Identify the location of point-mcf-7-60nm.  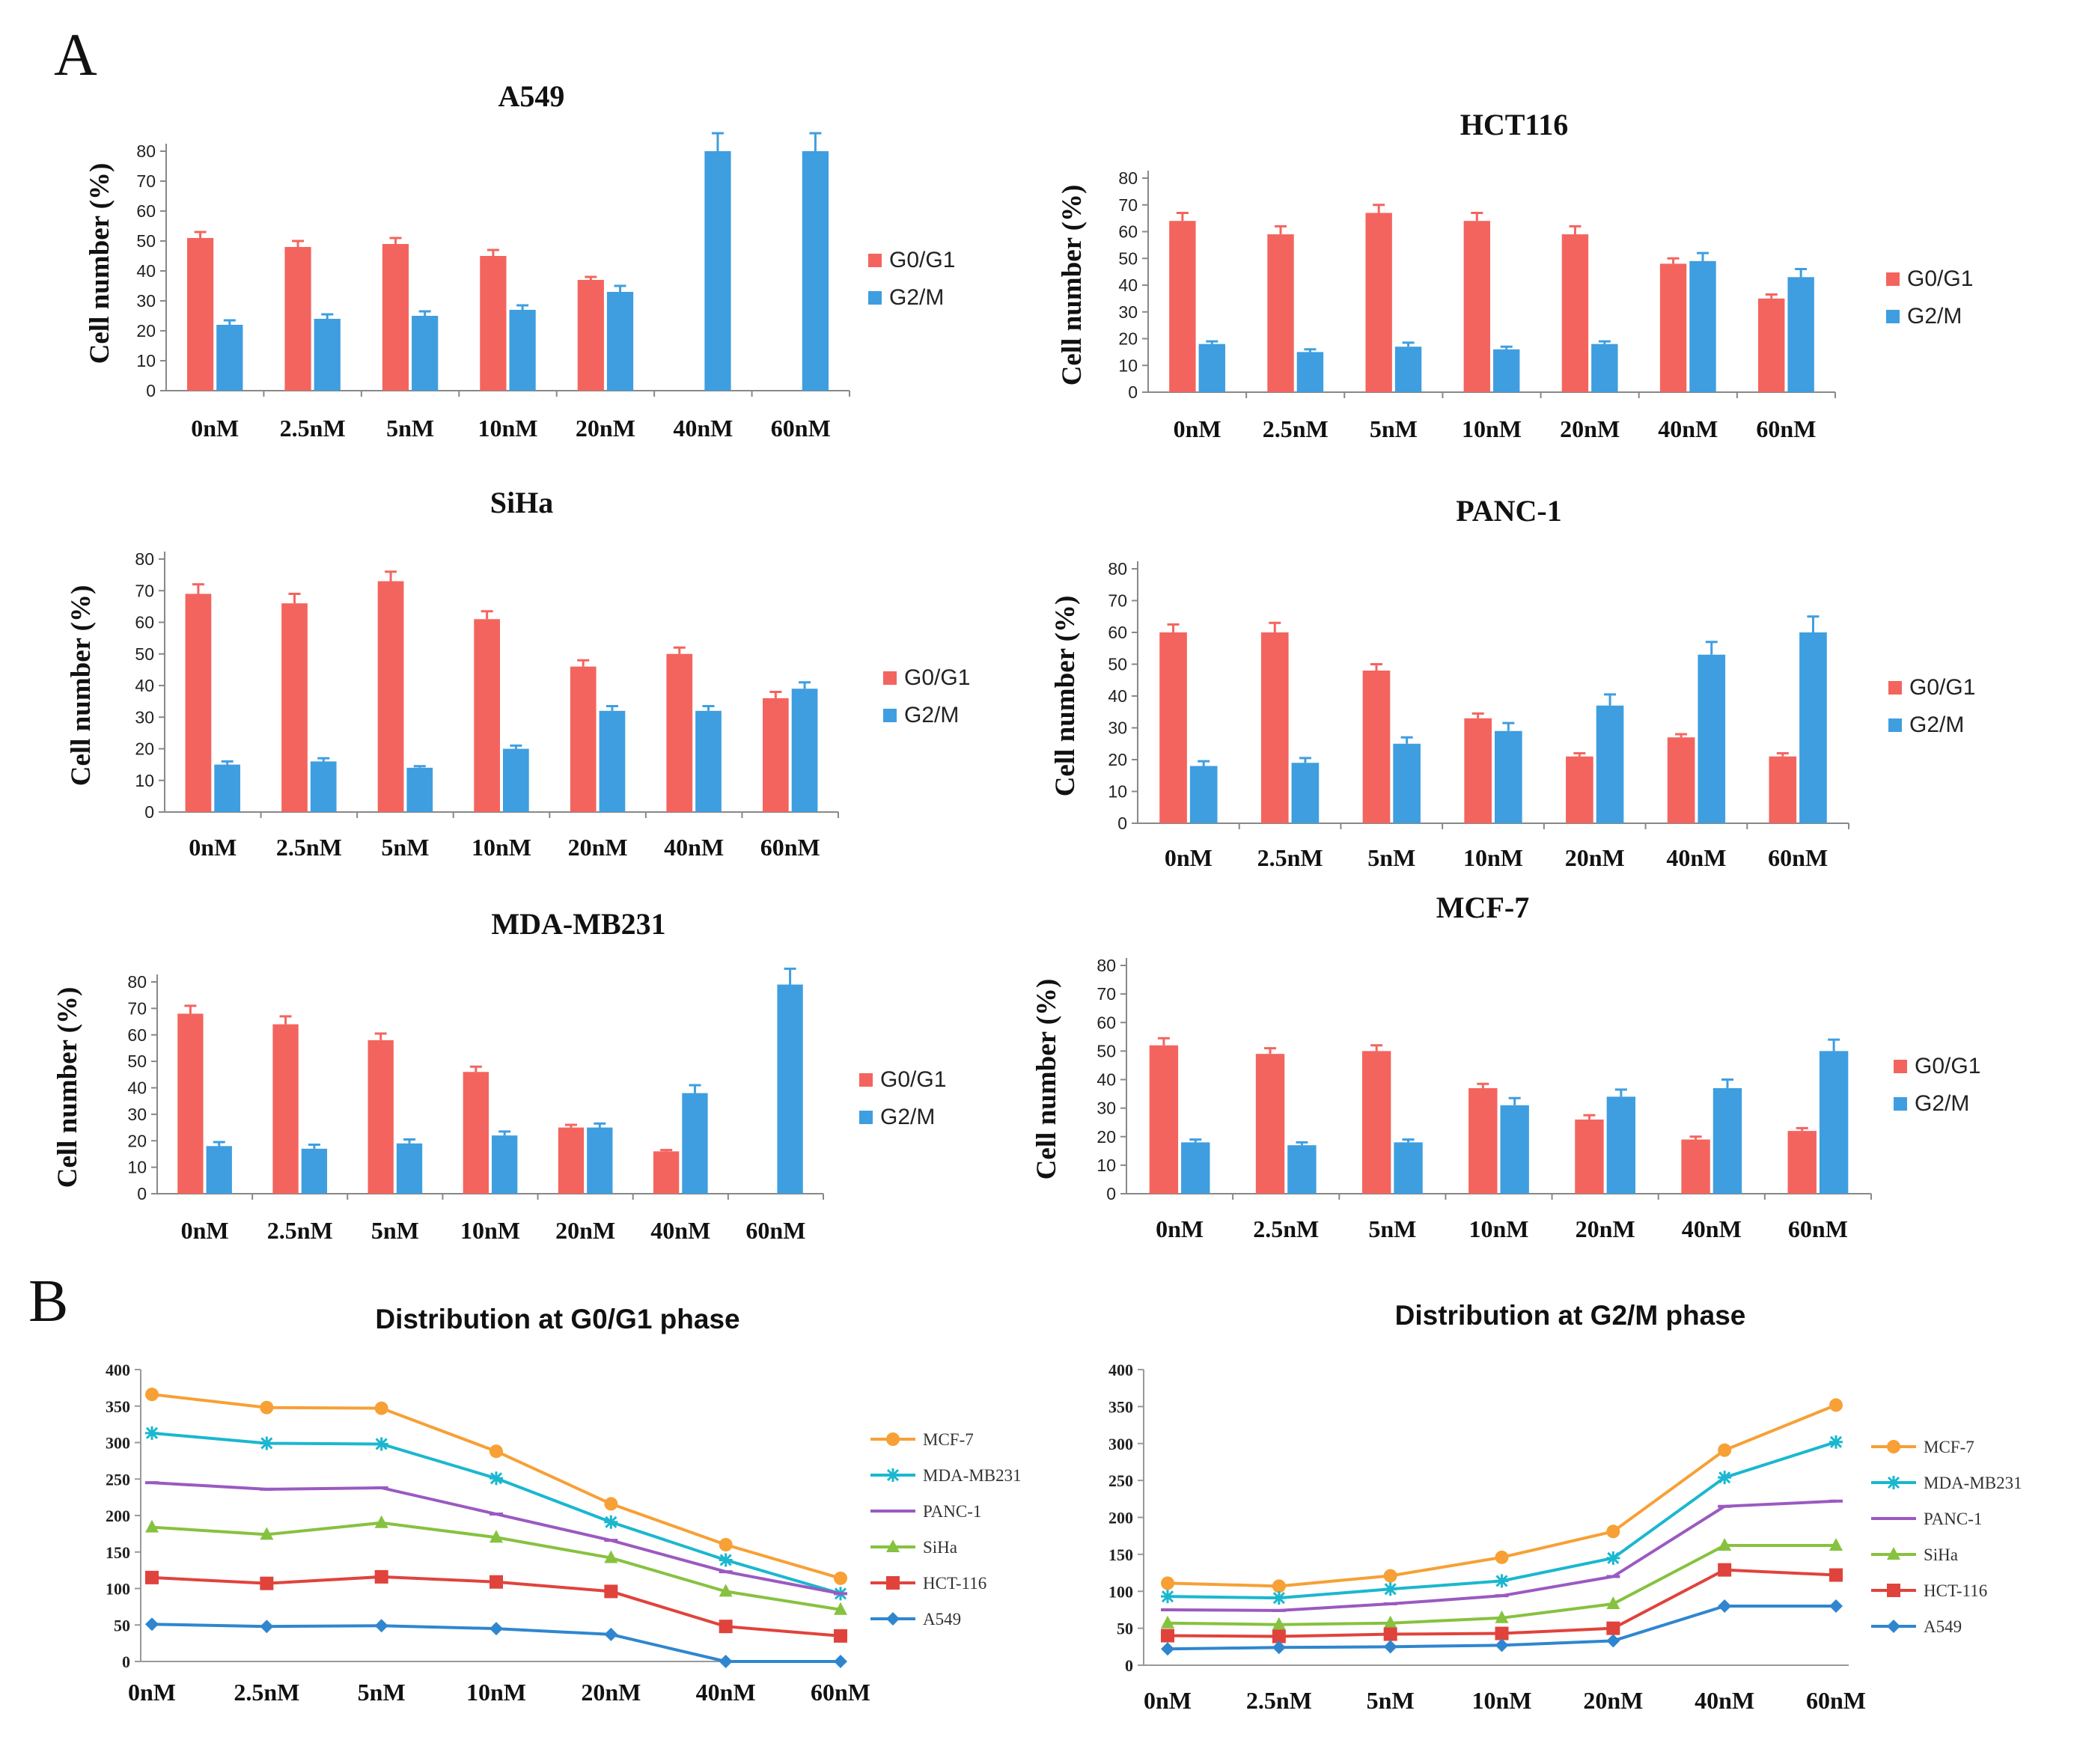
(1836, 1405).